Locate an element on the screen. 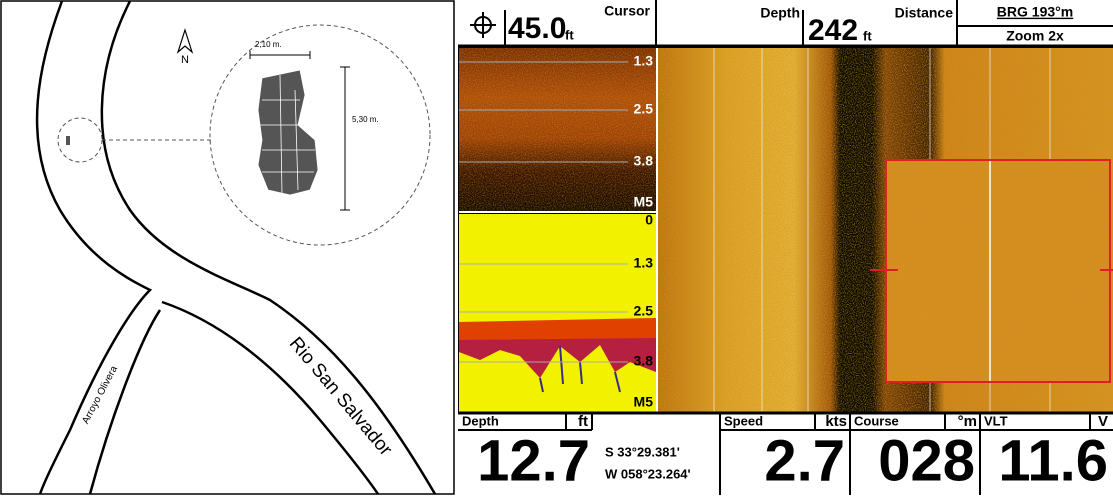 This screenshot has width=1113, height=500. upper-scale-label: 1.3 is located at coordinates (644, 61).